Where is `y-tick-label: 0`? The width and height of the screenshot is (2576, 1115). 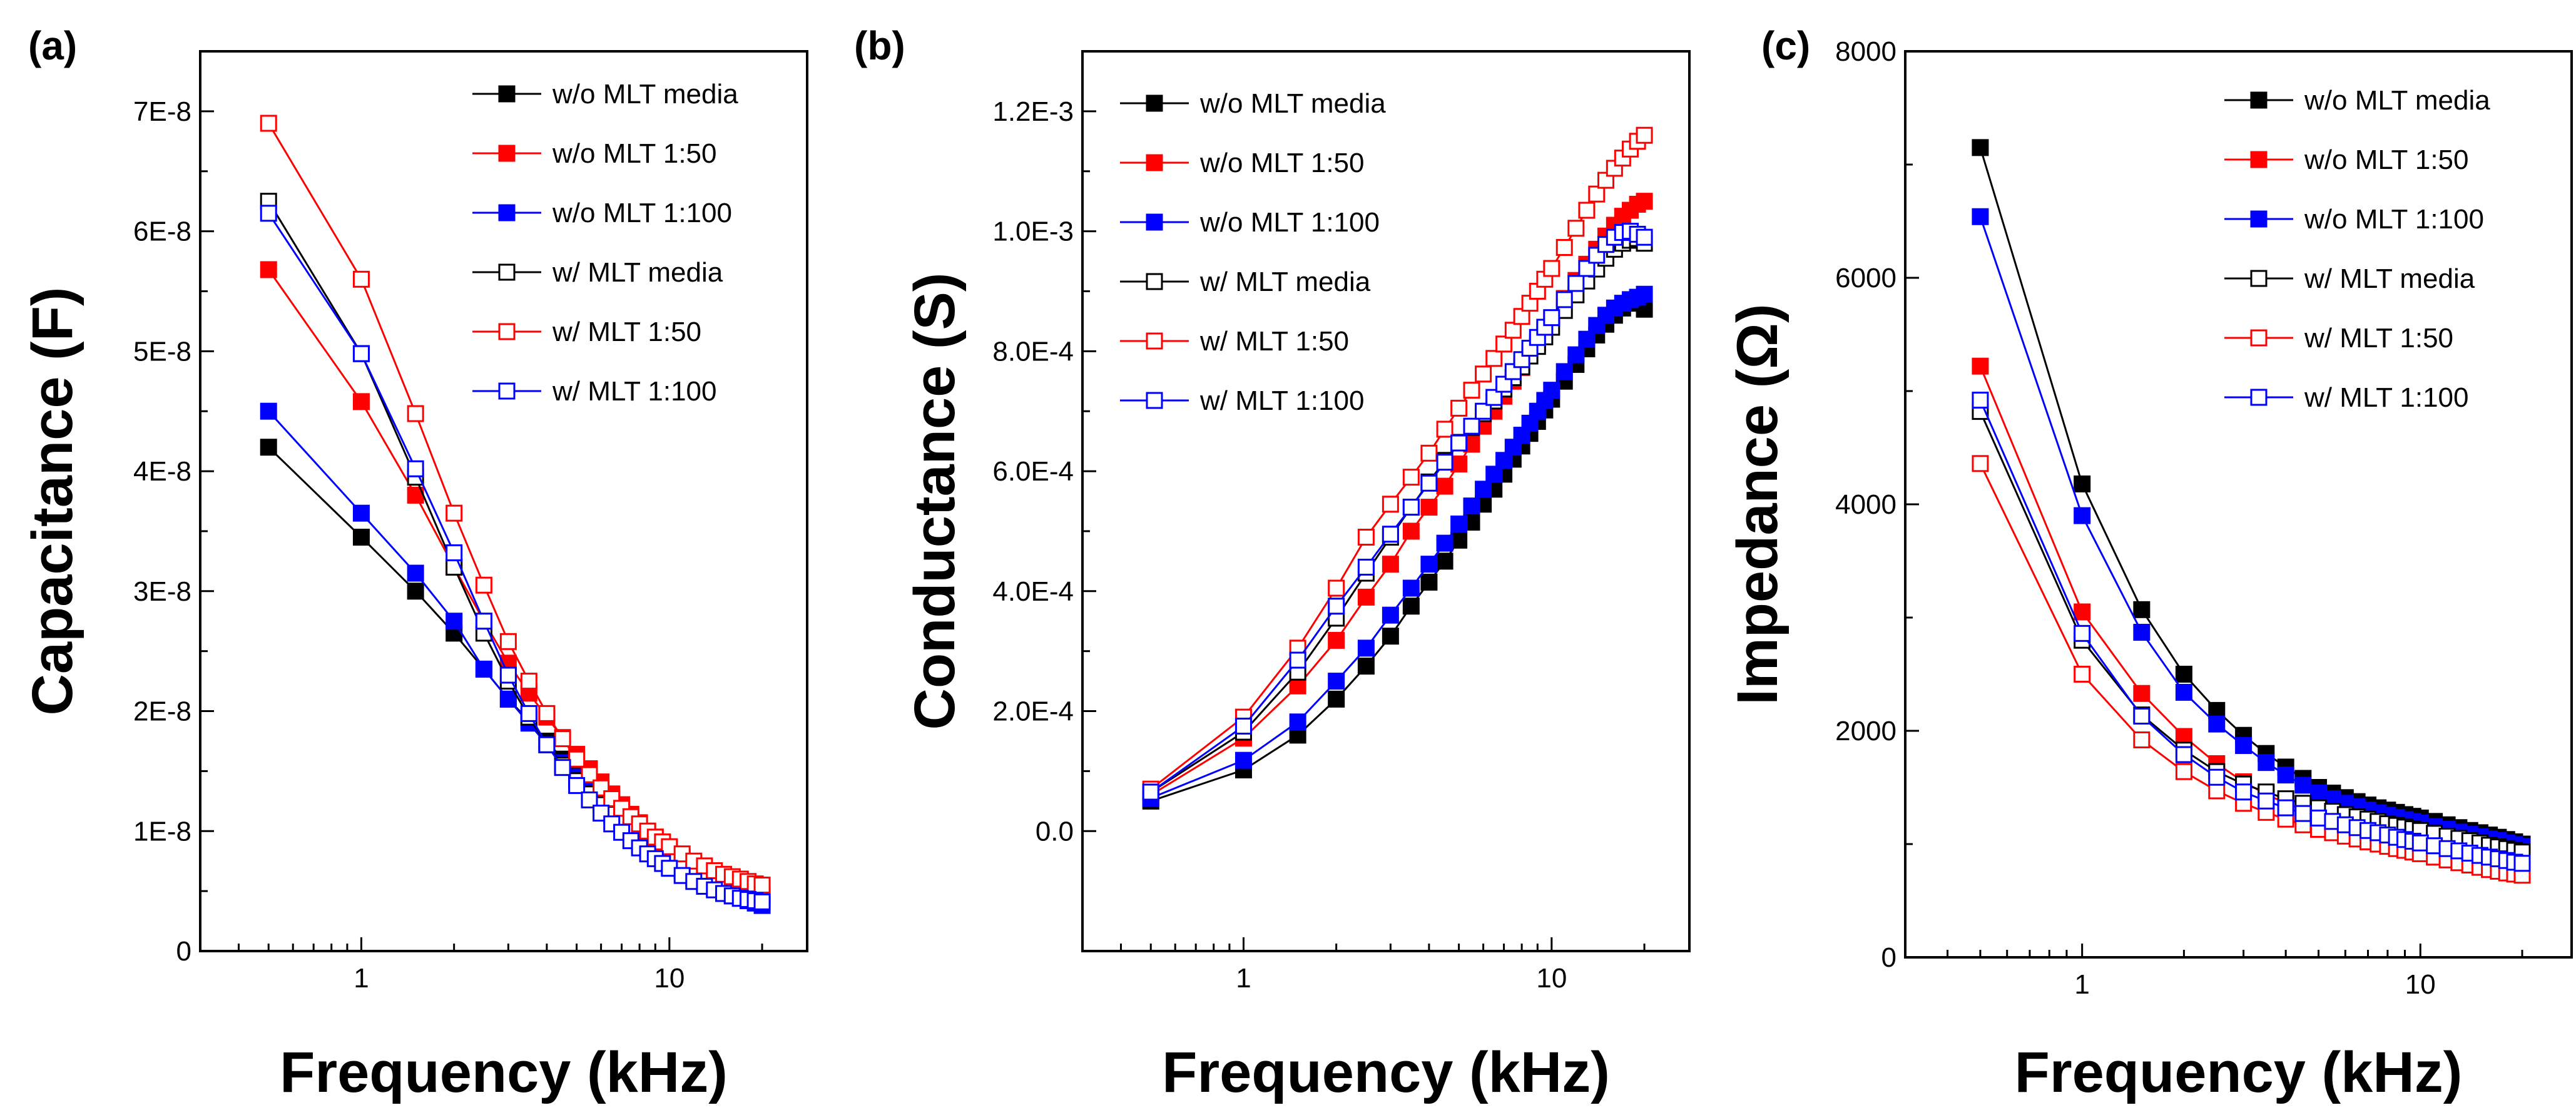
y-tick-label: 0 is located at coordinates (183, 951).